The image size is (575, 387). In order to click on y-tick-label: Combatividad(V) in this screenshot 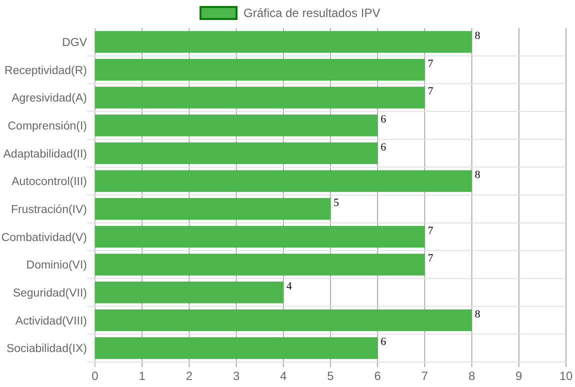, I will do `click(44, 238)`.